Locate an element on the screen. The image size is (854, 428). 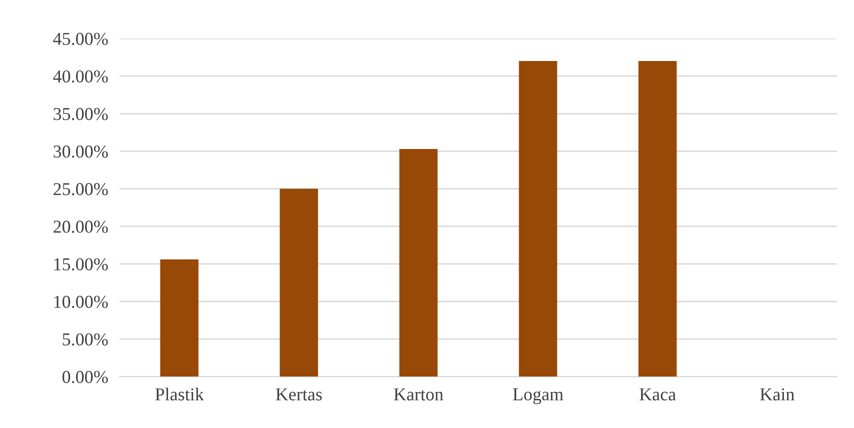
x-tick-label: Plastik is located at coordinates (179, 394).